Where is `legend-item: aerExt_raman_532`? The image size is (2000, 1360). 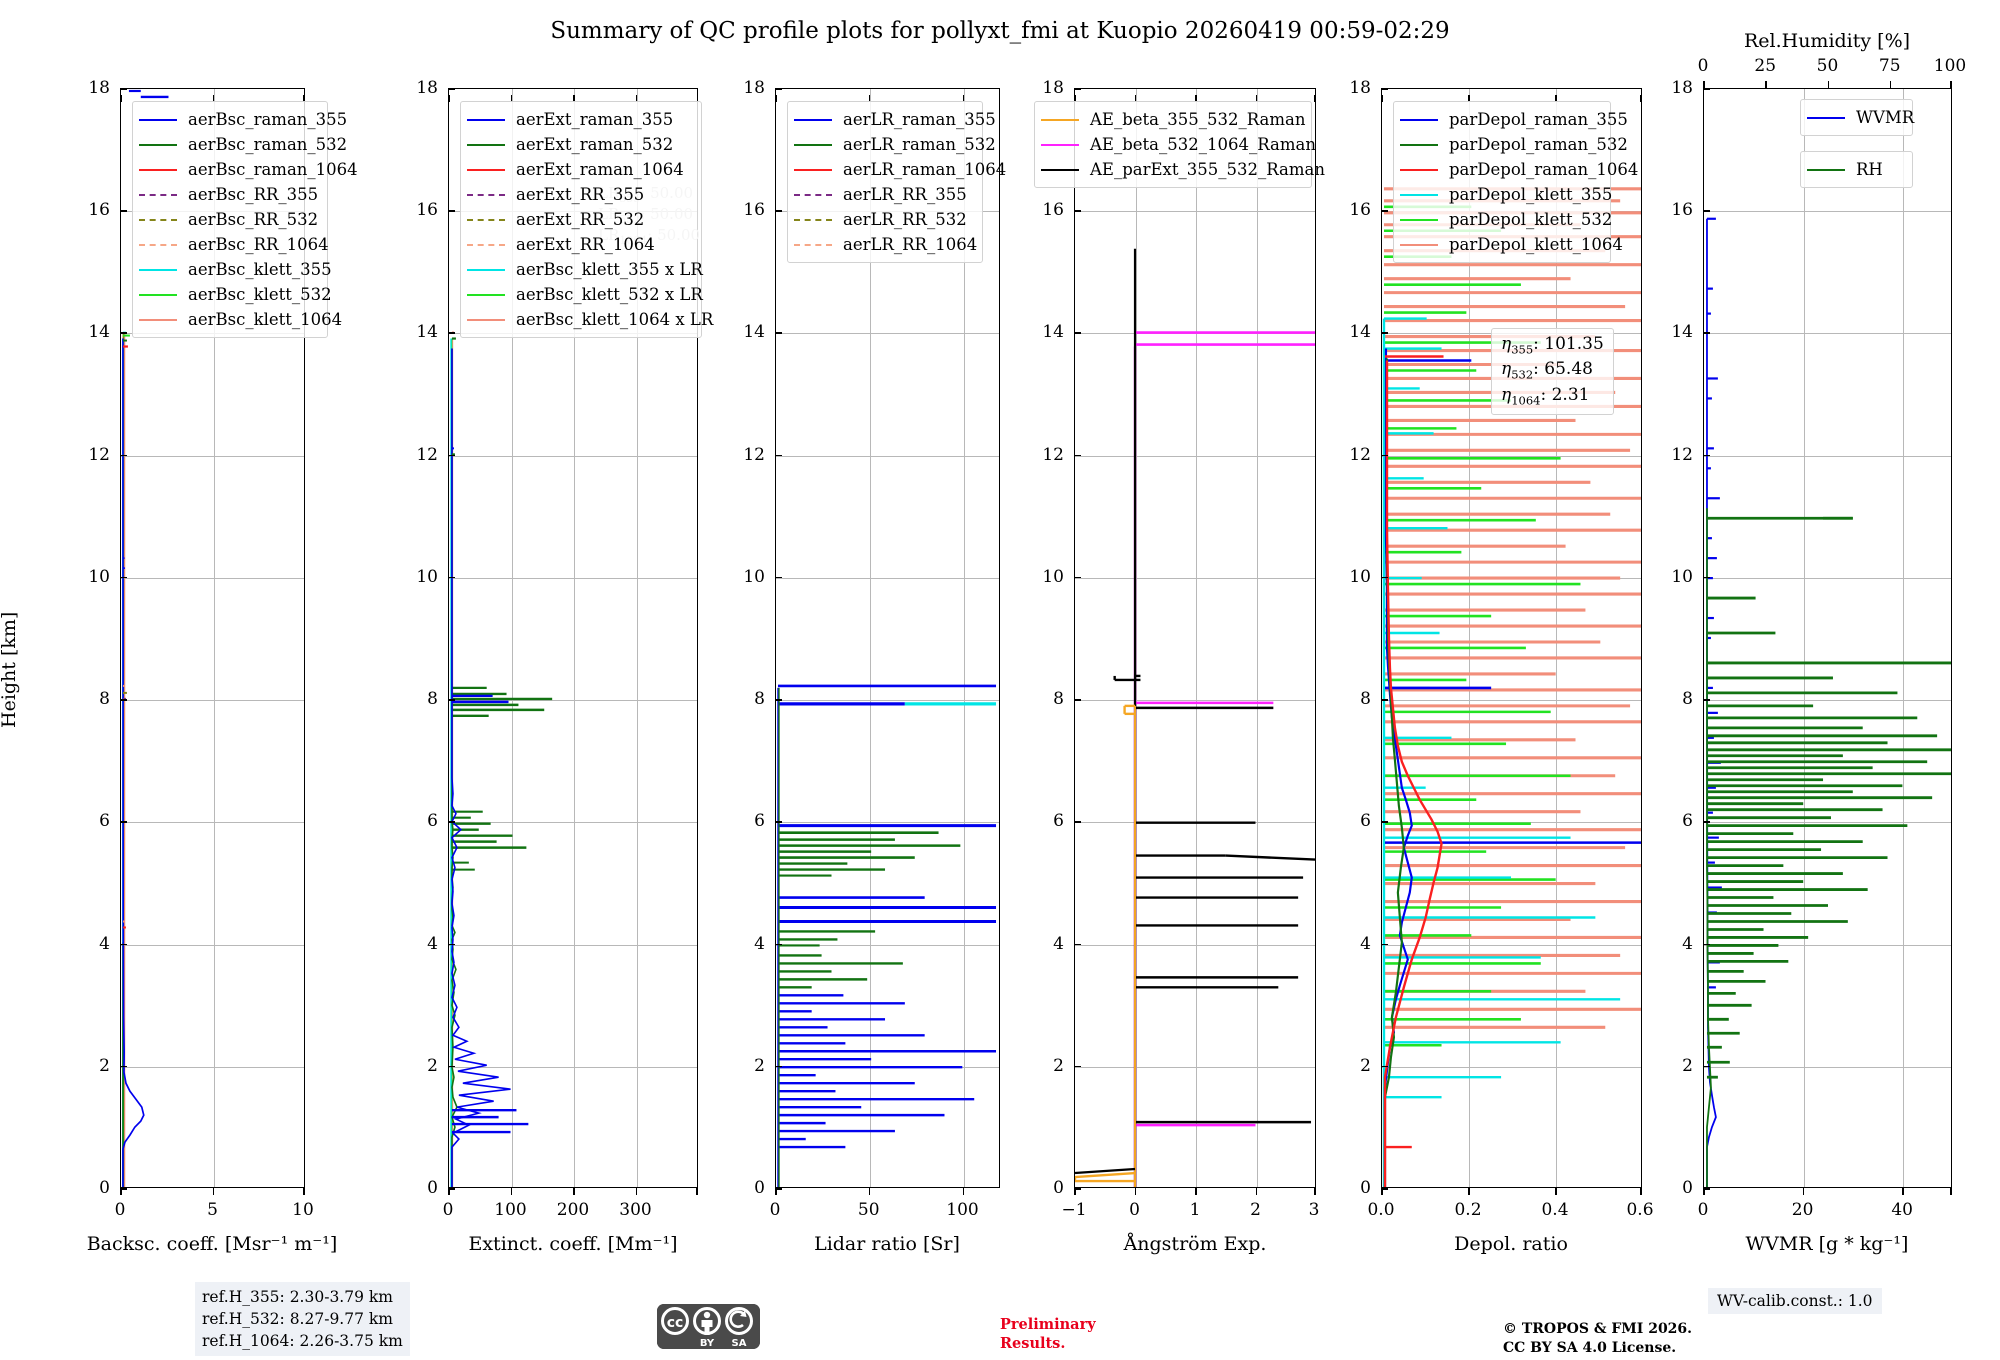 legend-item: aerExt_raman_532 is located at coordinates (580, 144).